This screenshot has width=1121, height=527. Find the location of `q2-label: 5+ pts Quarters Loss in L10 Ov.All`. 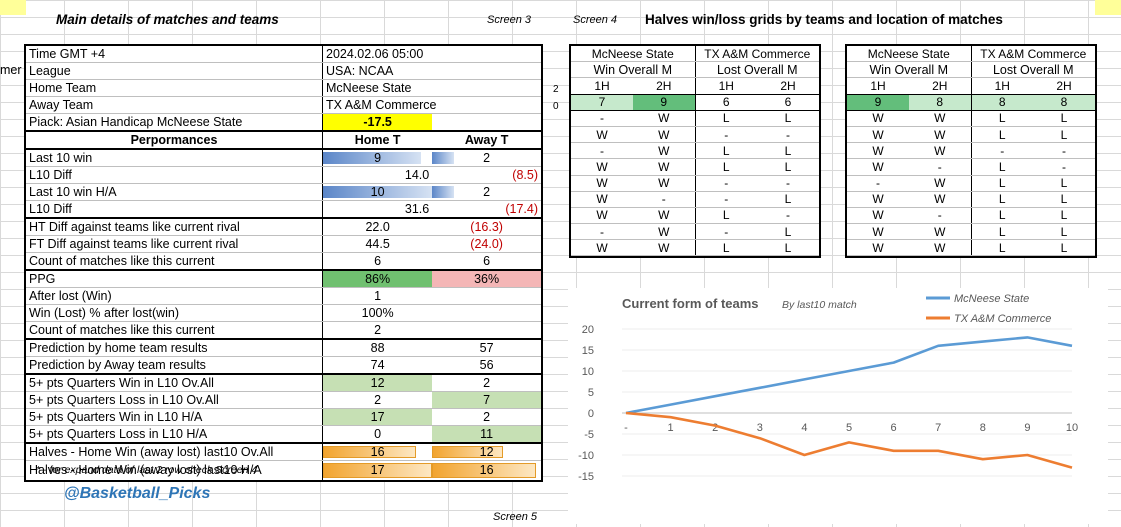

q2-label: 5+ pts Quarters Loss in L10 Ov.All is located at coordinates (174, 400).